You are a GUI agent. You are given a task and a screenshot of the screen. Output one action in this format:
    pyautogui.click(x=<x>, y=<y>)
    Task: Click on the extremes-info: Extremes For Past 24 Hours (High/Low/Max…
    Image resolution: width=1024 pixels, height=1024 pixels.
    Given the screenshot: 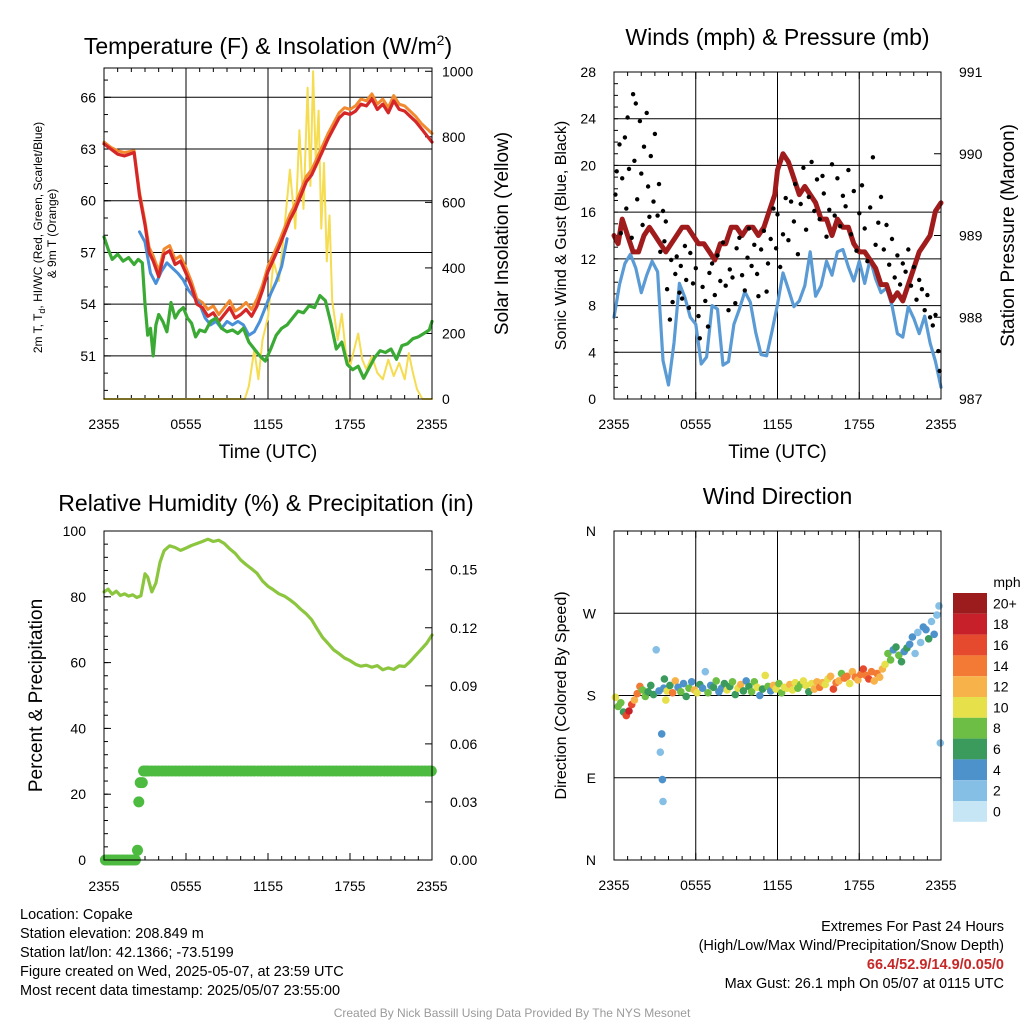 What is the action you would take?
    pyautogui.click(x=851, y=956)
    